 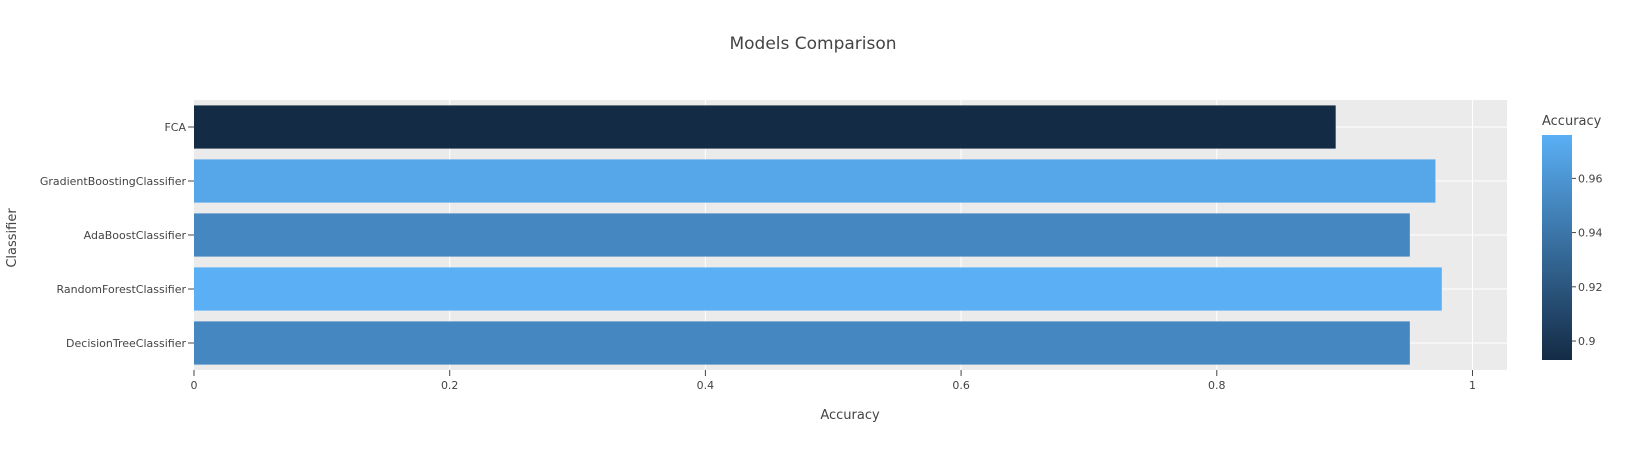 What do you see at coordinates (1572, 121) in the screenshot?
I see `colorbar-title: Accuracy` at bounding box center [1572, 121].